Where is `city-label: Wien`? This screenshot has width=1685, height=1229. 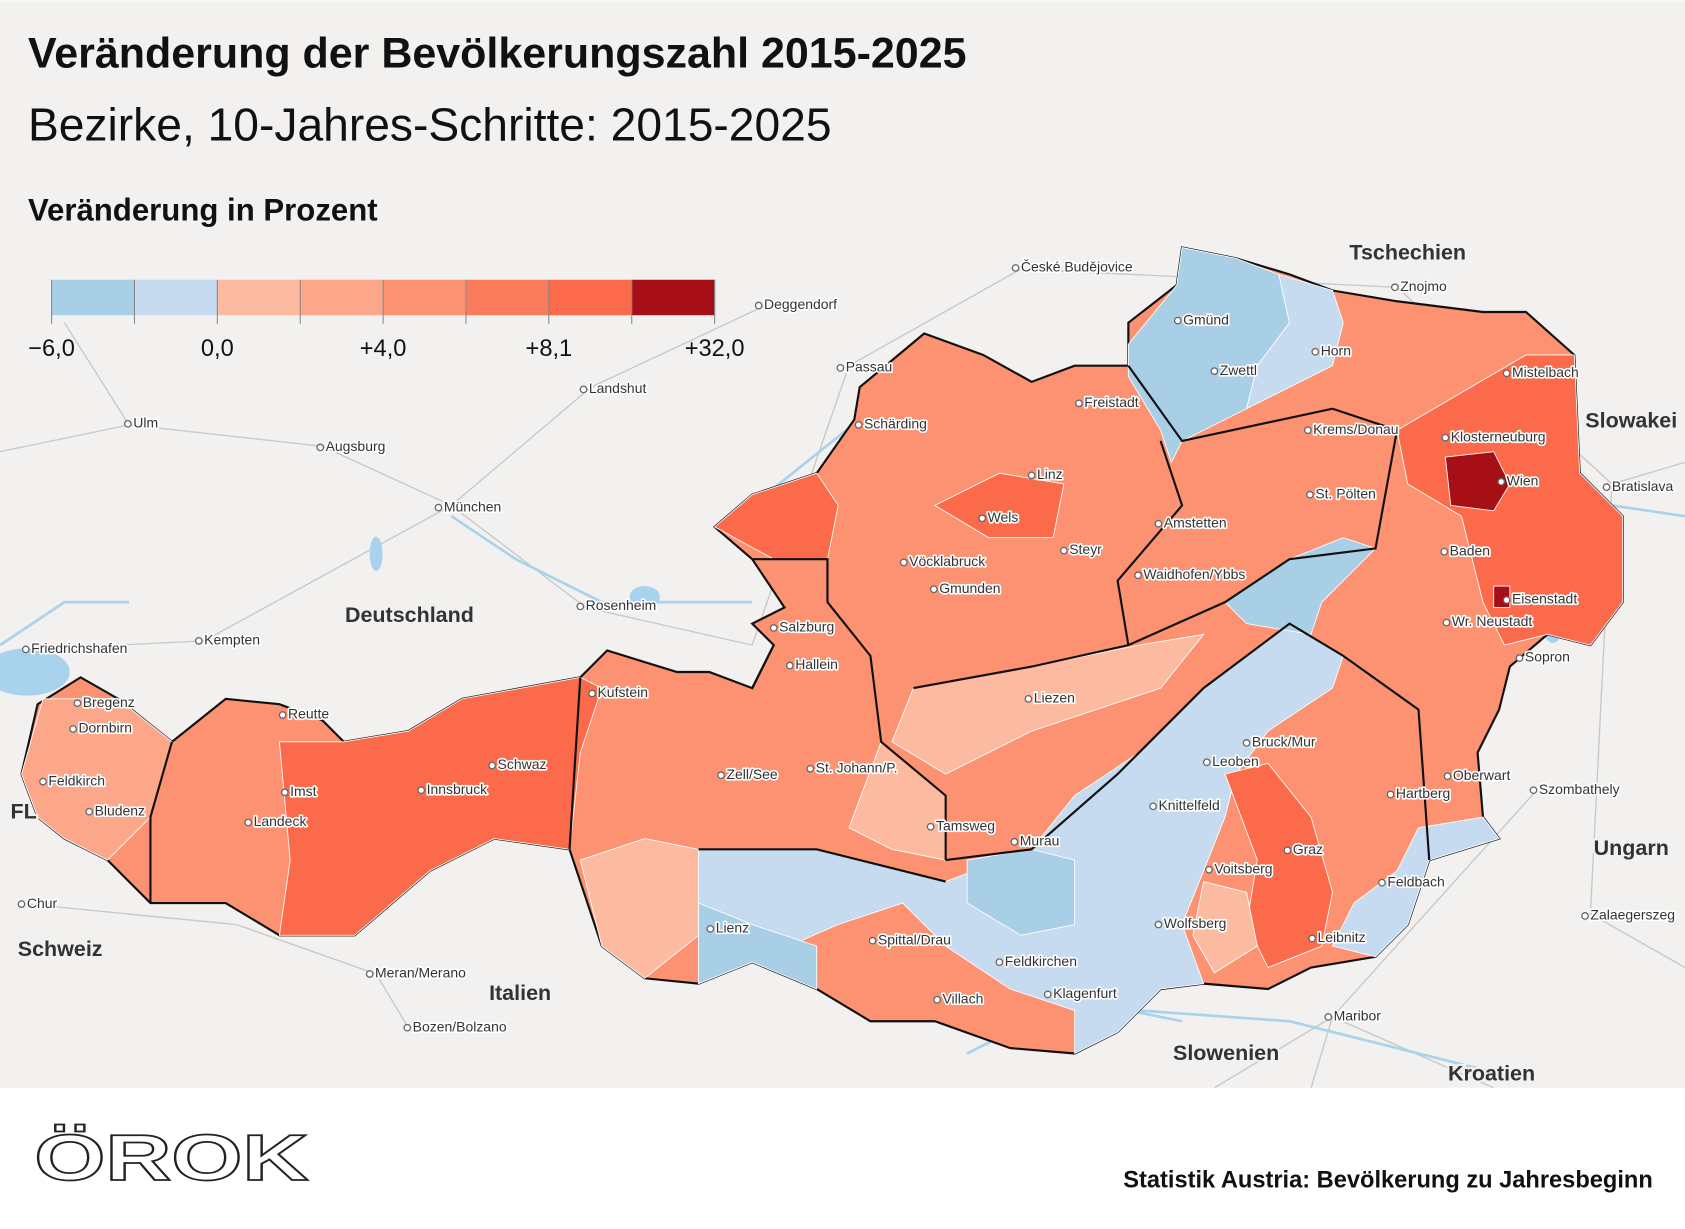
city-label: Wien is located at coordinates (1523, 480).